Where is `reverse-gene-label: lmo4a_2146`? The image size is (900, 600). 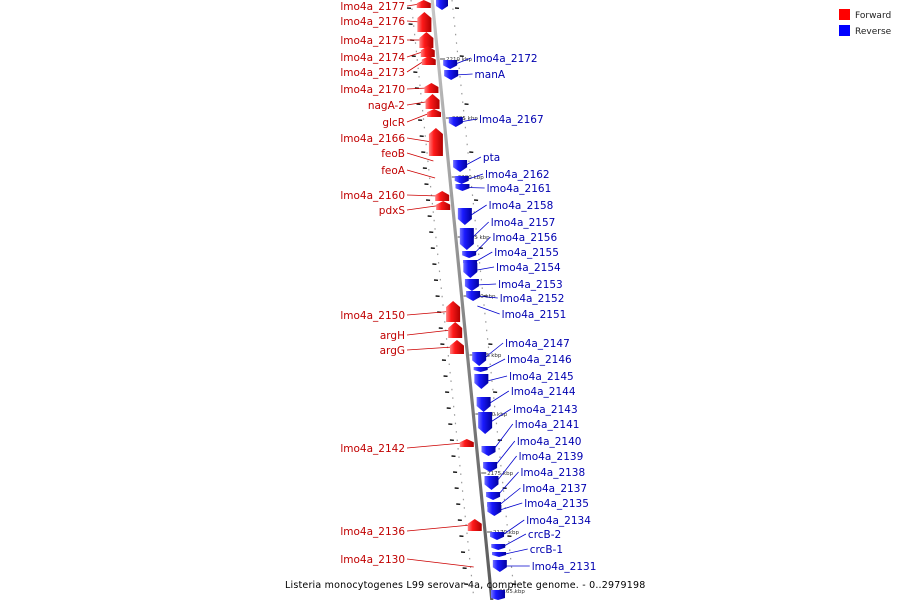 reverse-gene-label: lmo4a_2146 is located at coordinates (539, 360).